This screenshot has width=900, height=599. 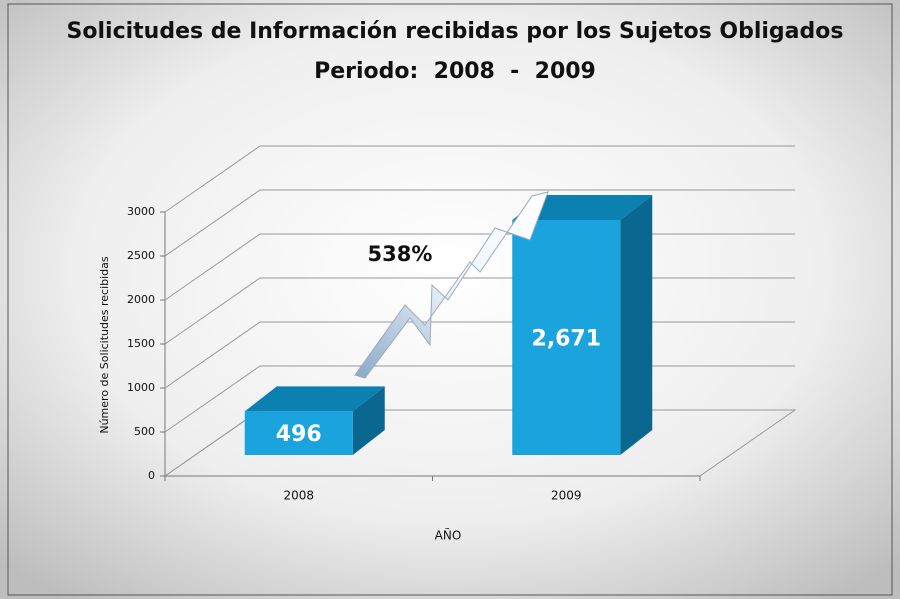 What do you see at coordinates (104, 345) in the screenshot?
I see `y-axis-label: Número de Solicitudes recibidas` at bounding box center [104, 345].